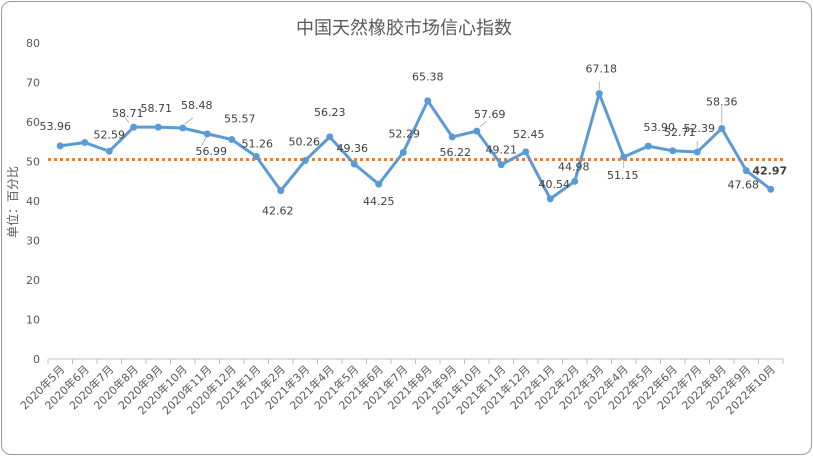 This screenshot has width=813, height=456. Describe the element at coordinates (33, 241) in the screenshot. I see `y-tick-label: 30` at that location.